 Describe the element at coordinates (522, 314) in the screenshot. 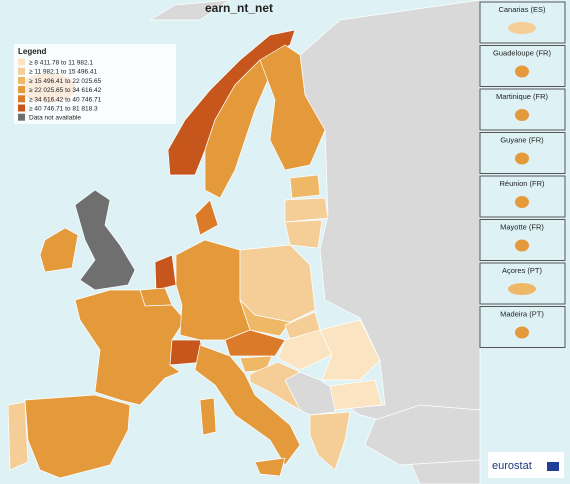

I see `inset-label: Madeira (PT)` at that location.